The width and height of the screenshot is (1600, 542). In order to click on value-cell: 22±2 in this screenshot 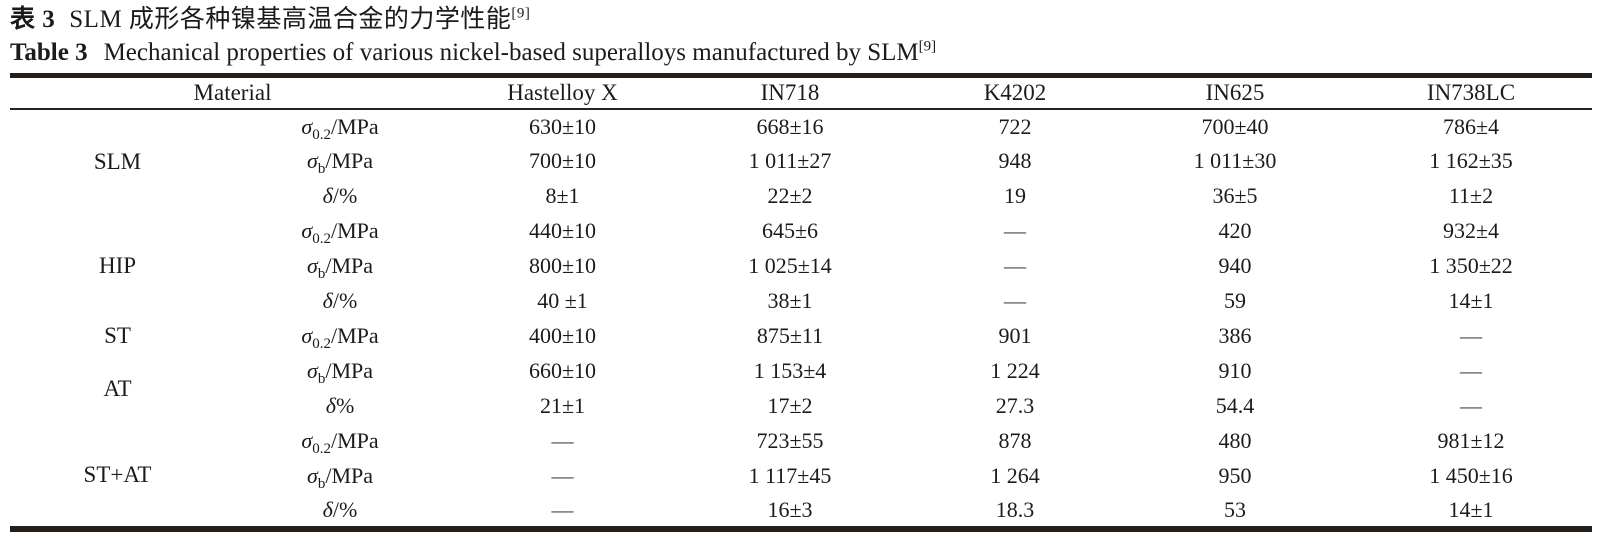, I will do `click(790, 195)`.